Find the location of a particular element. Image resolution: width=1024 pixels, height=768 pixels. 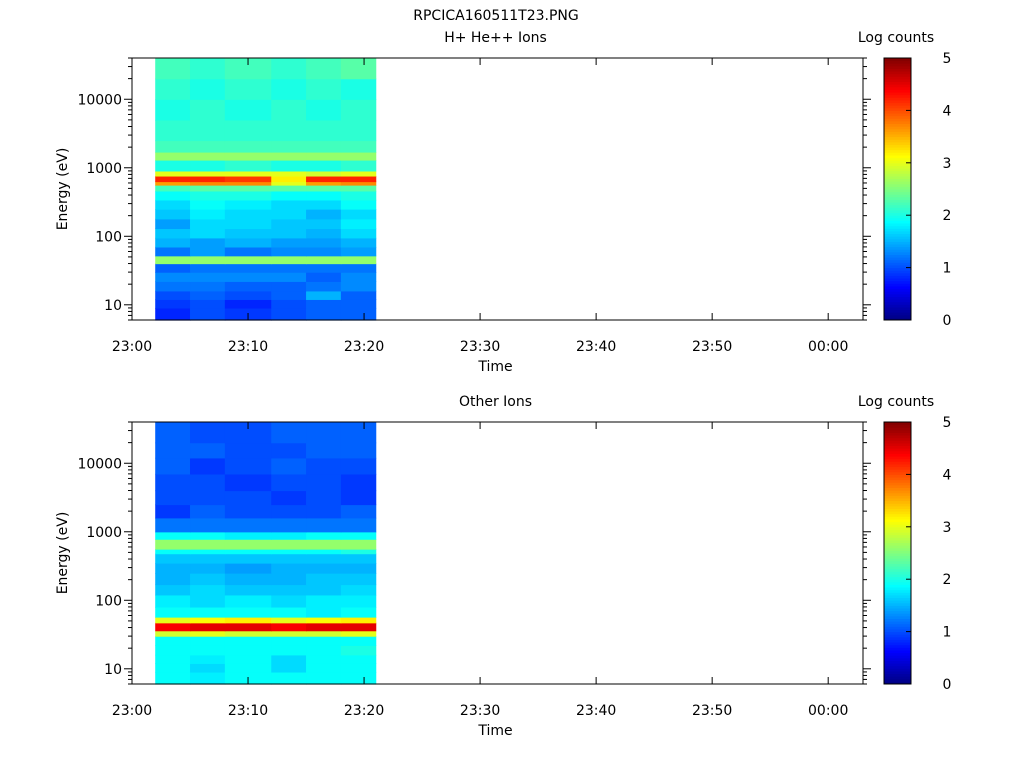

colorbar: 0 1 2 3 4 5 Log counts is located at coordinates (905, 543).